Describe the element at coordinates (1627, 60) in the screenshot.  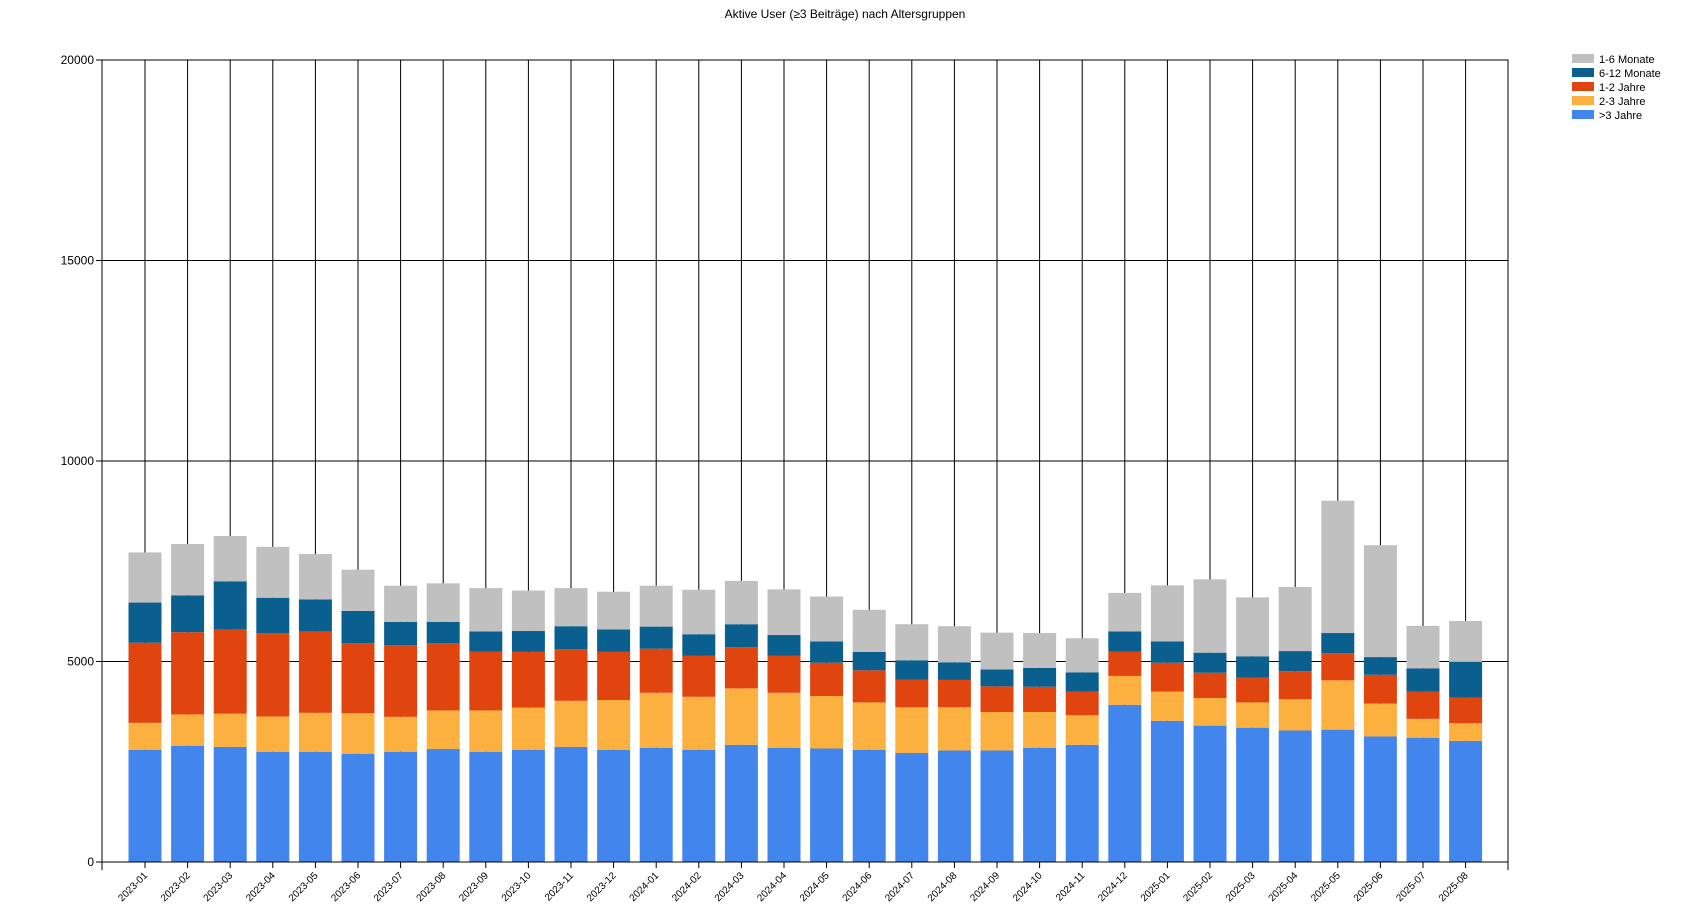
I see `legend-label: 1-6 Monate` at that location.